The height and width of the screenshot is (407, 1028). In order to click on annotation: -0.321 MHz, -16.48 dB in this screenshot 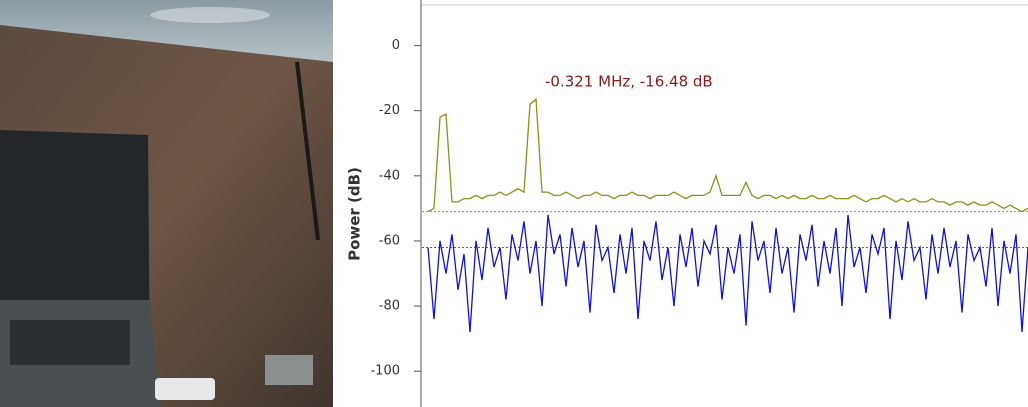, I will do `click(629, 82)`.